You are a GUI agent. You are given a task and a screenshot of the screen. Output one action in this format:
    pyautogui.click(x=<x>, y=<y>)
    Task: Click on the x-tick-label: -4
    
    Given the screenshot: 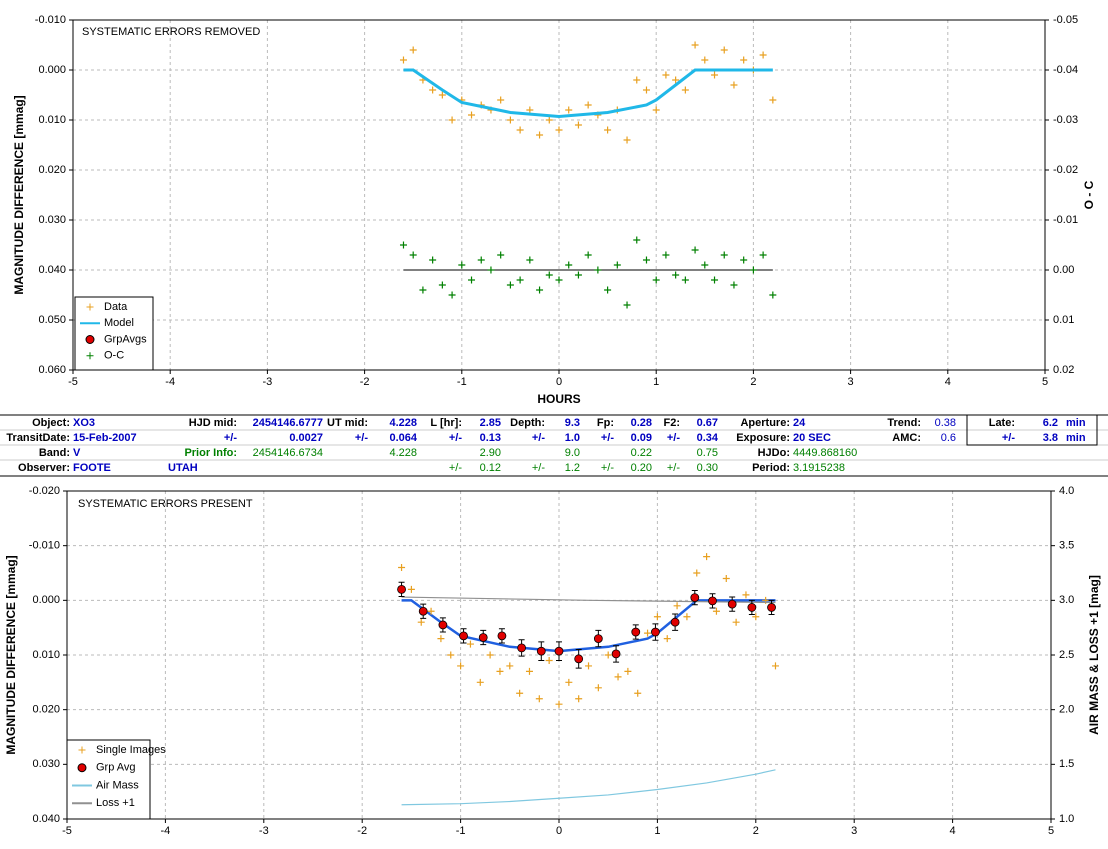 What is the action you would take?
    pyautogui.click(x=170, y=382)
    